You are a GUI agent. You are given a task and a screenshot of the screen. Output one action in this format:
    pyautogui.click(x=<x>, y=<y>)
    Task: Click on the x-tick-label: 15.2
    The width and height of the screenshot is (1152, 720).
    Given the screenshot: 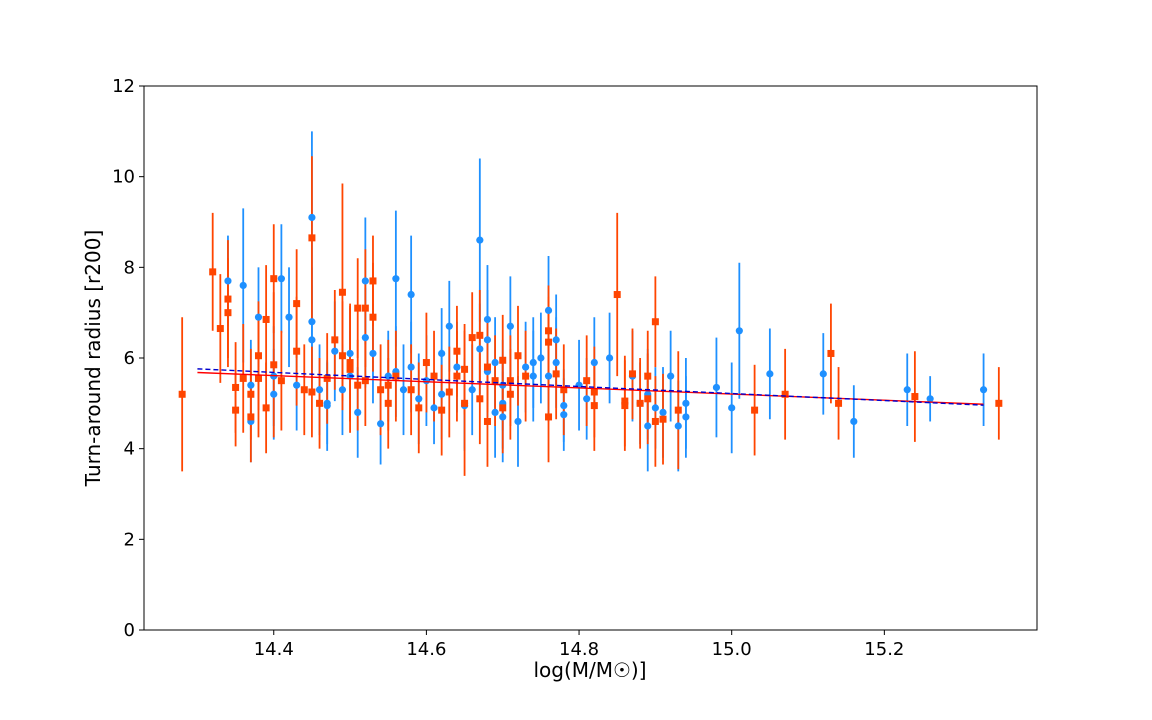 What is the action you would take?
    pyautogui.click(x=884, y=649)
    